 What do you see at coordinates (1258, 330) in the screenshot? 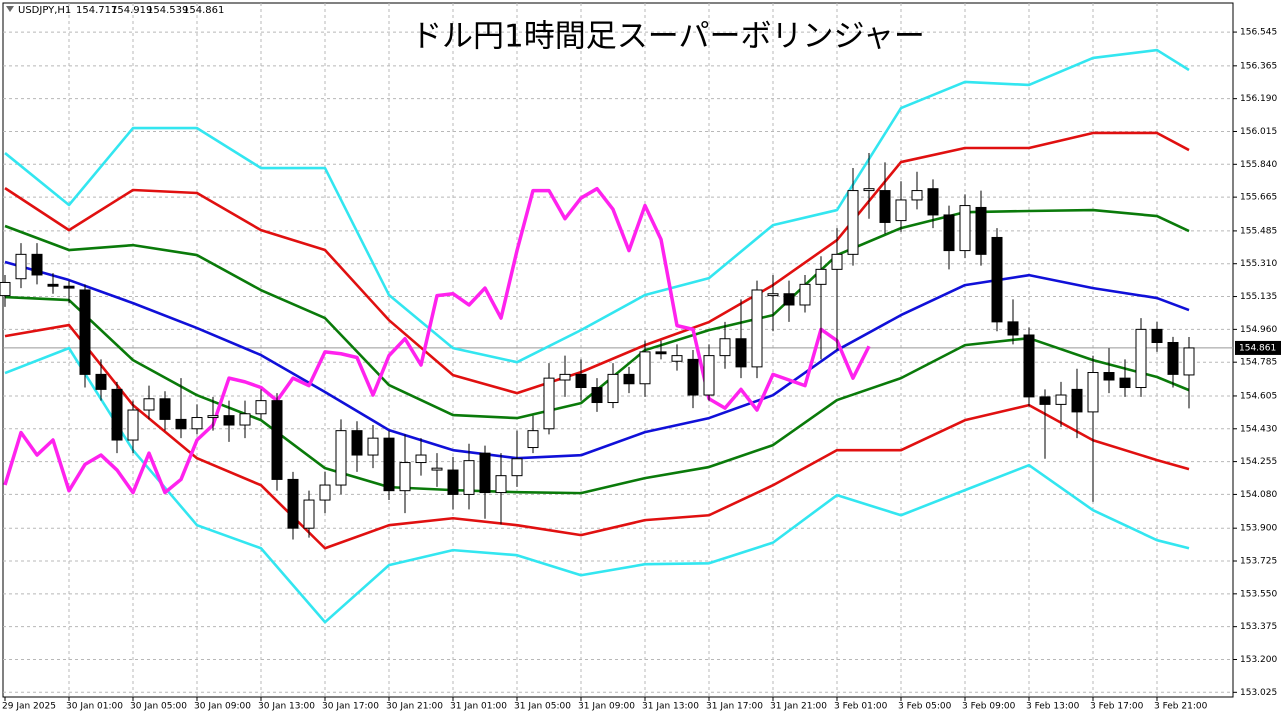
I see `y-tick-label: 154.960` at bounding box center [1258, 330].